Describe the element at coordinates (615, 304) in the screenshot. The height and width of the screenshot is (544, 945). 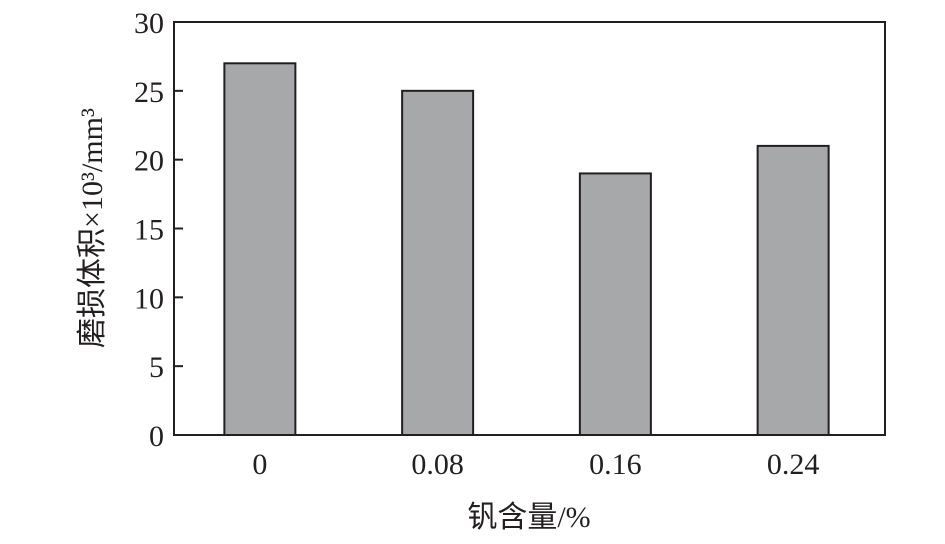
I see `bar-0.16` at that location.